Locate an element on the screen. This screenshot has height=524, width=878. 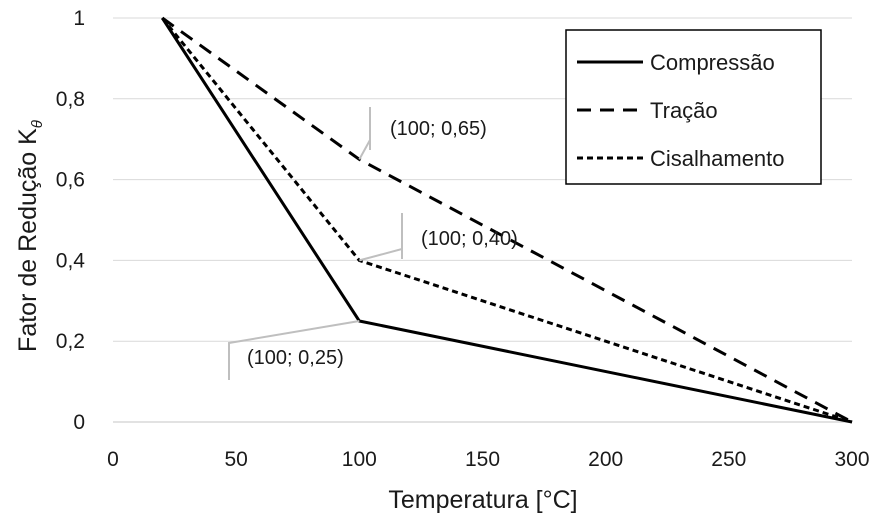
x-tick-label: 0 is located at coordinates (113, 459).